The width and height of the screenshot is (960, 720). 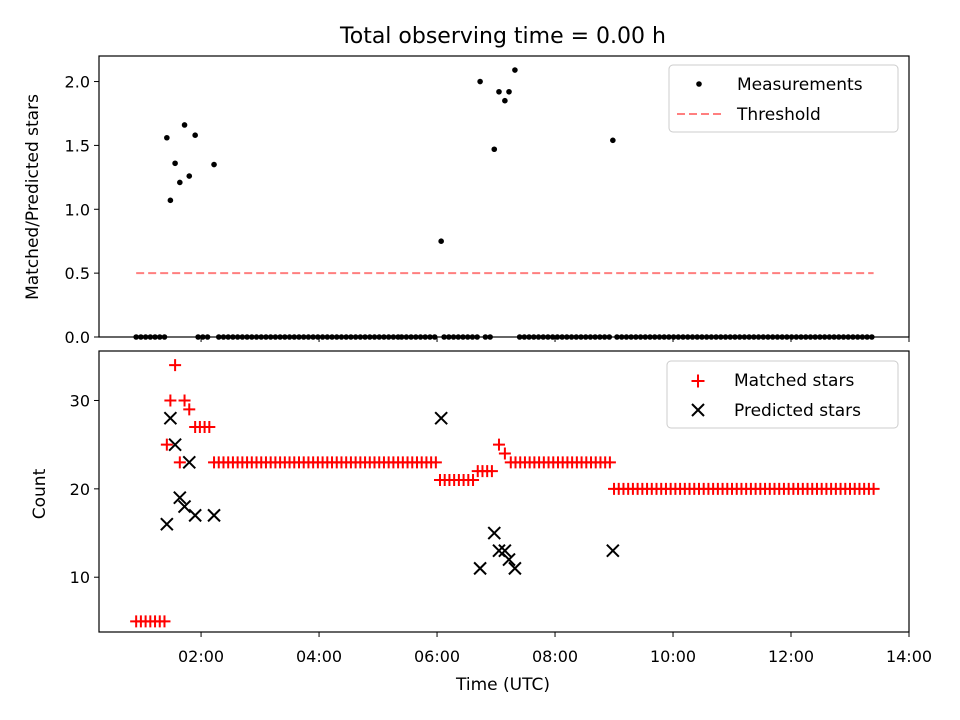 What do you see at coordinates (40, 493) in the screenshot?
I see `bottom-y-axis-label: Count` at bounding box center [40, 493].